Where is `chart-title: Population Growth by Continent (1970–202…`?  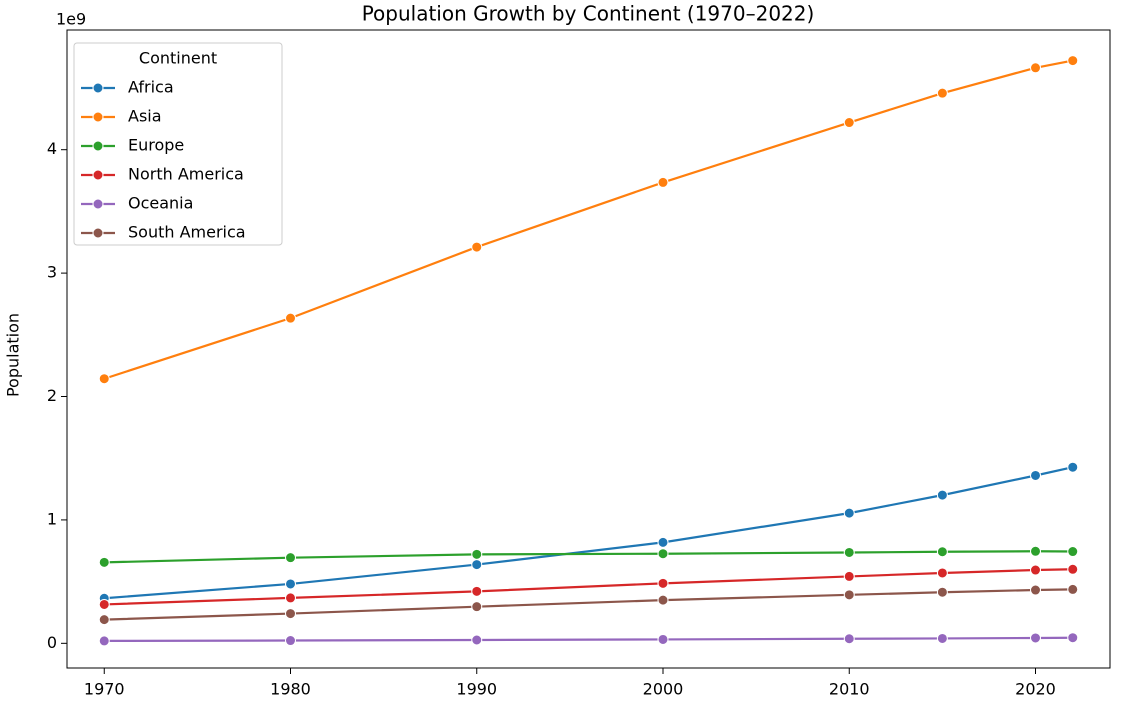
chart-title: Population Growth by Continent (1970–202… is located at coordinates (588, 14).